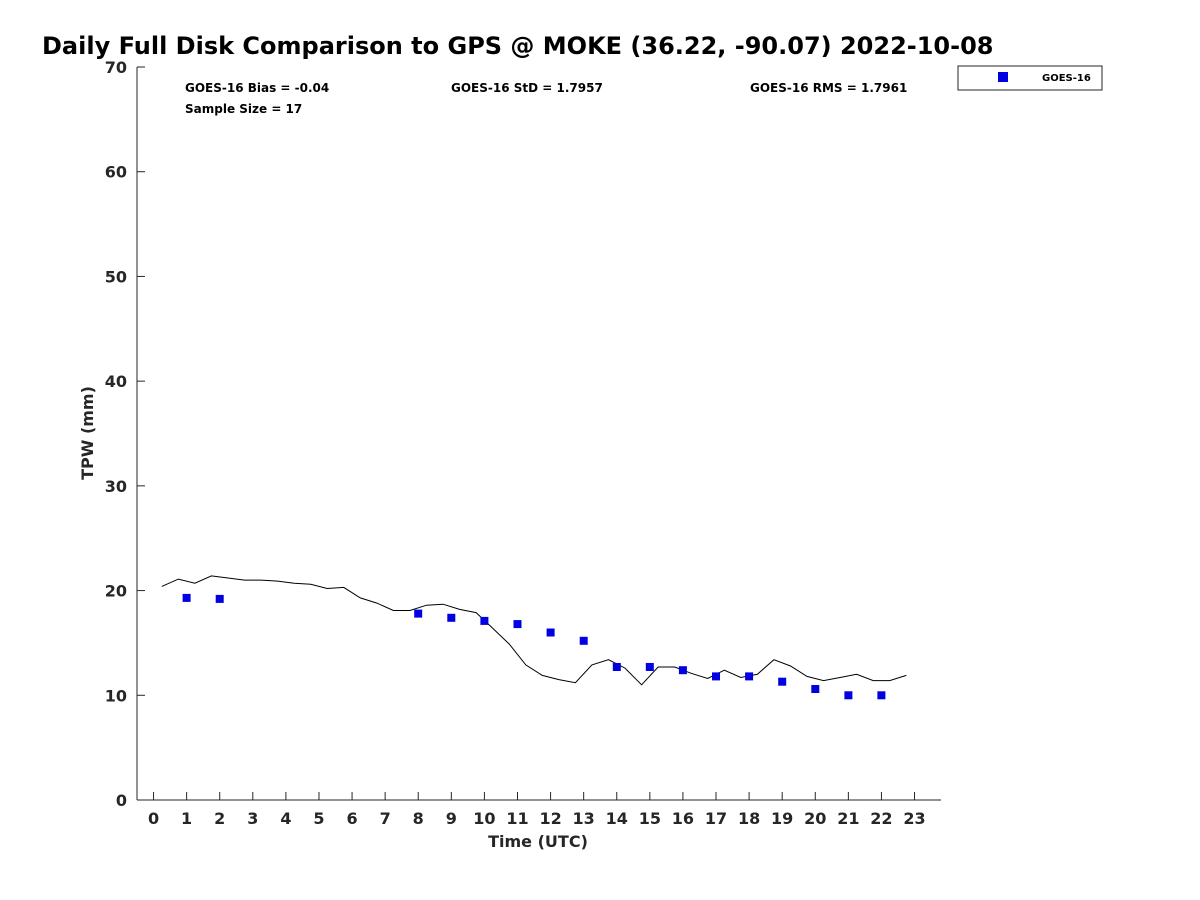  Describe the element at coordinates (116, 695) in the screenshot. I see `y-tick-label: 10` at that location.